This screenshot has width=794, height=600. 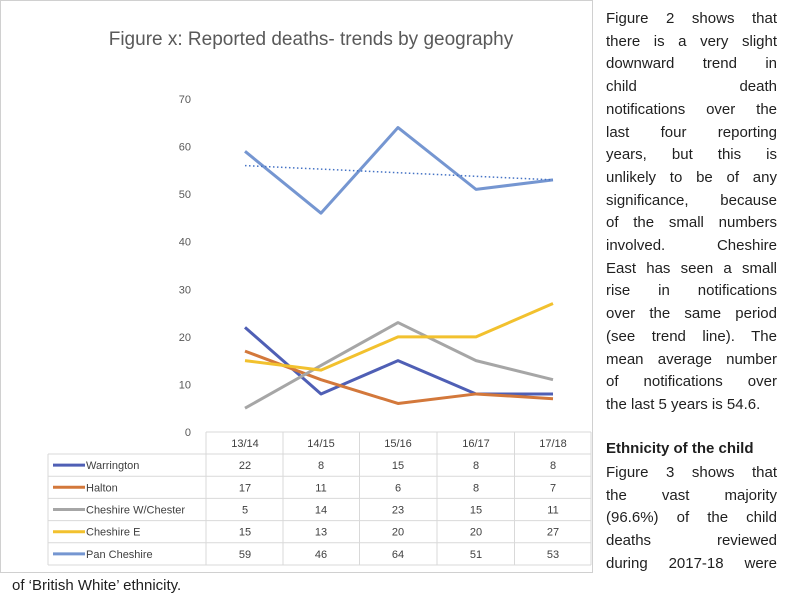 What do you see at coordinates (691, 472) in the screenshot?
I see `para2-line: Figure 3 shows that` at bounding box center [691, 472].